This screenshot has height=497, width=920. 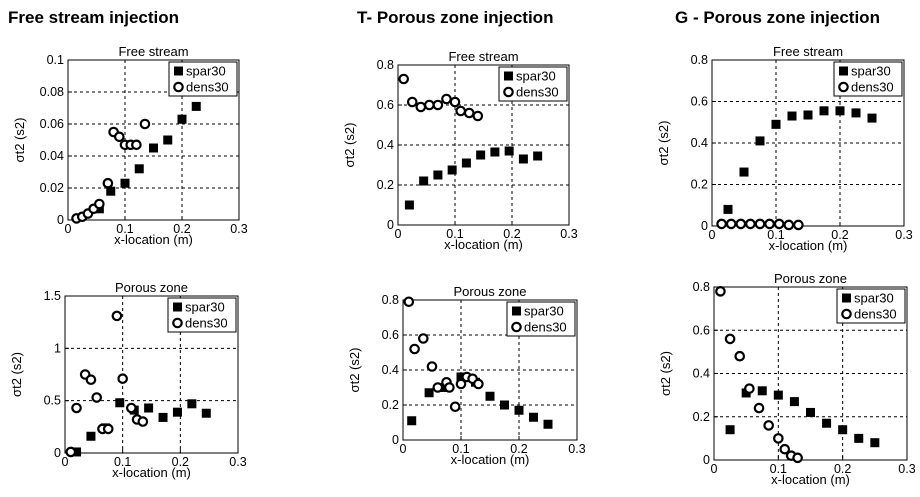 I want to click on y-tick-label: 0.1, so click(x=55, y=60).